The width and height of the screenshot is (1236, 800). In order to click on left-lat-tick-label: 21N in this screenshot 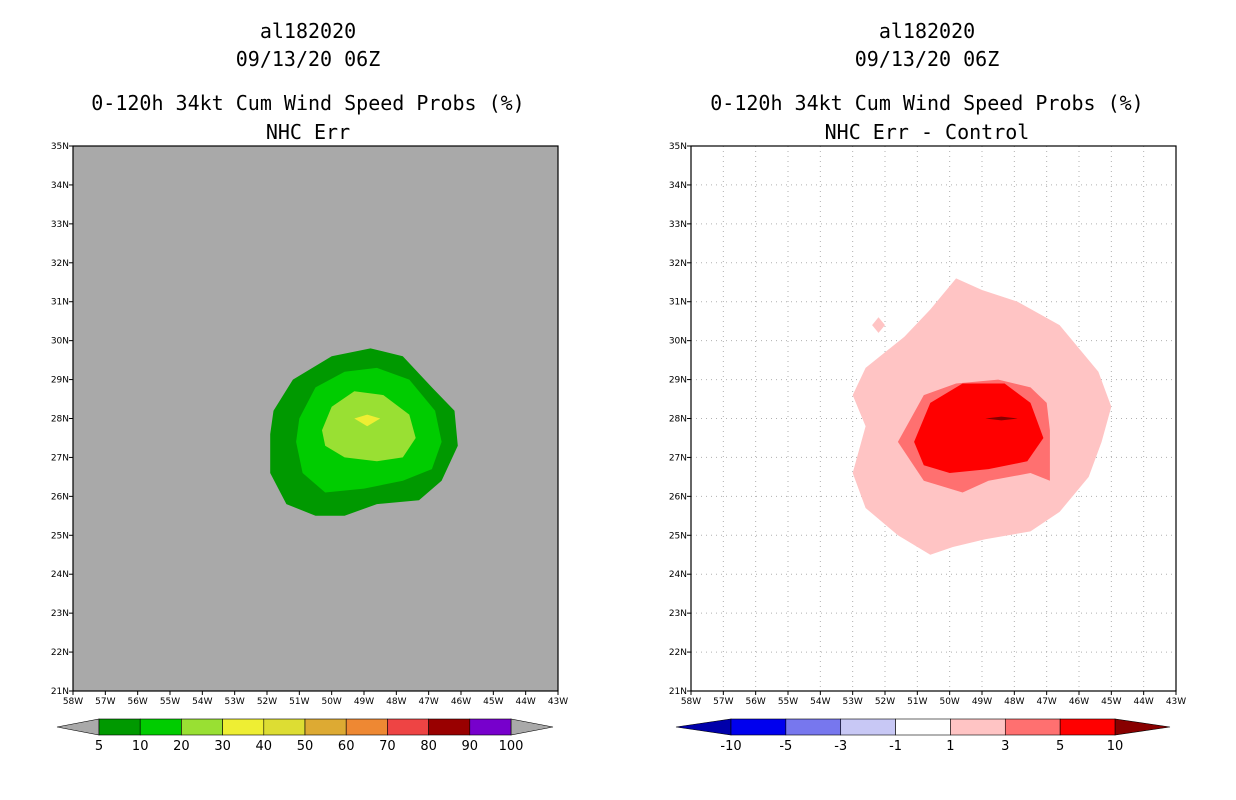, I will do `click(60, 692)`.